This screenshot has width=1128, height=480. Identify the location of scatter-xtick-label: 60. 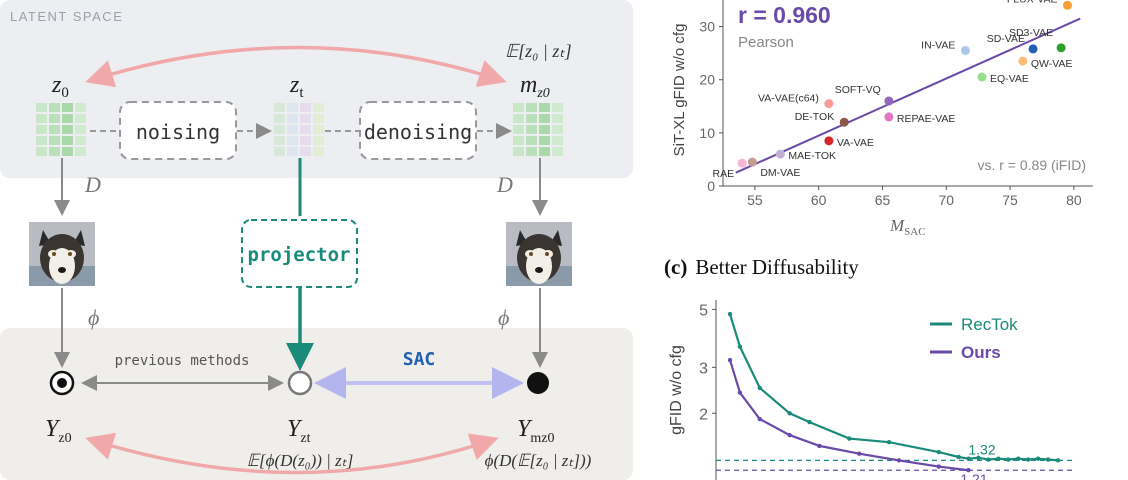
(819, 200).